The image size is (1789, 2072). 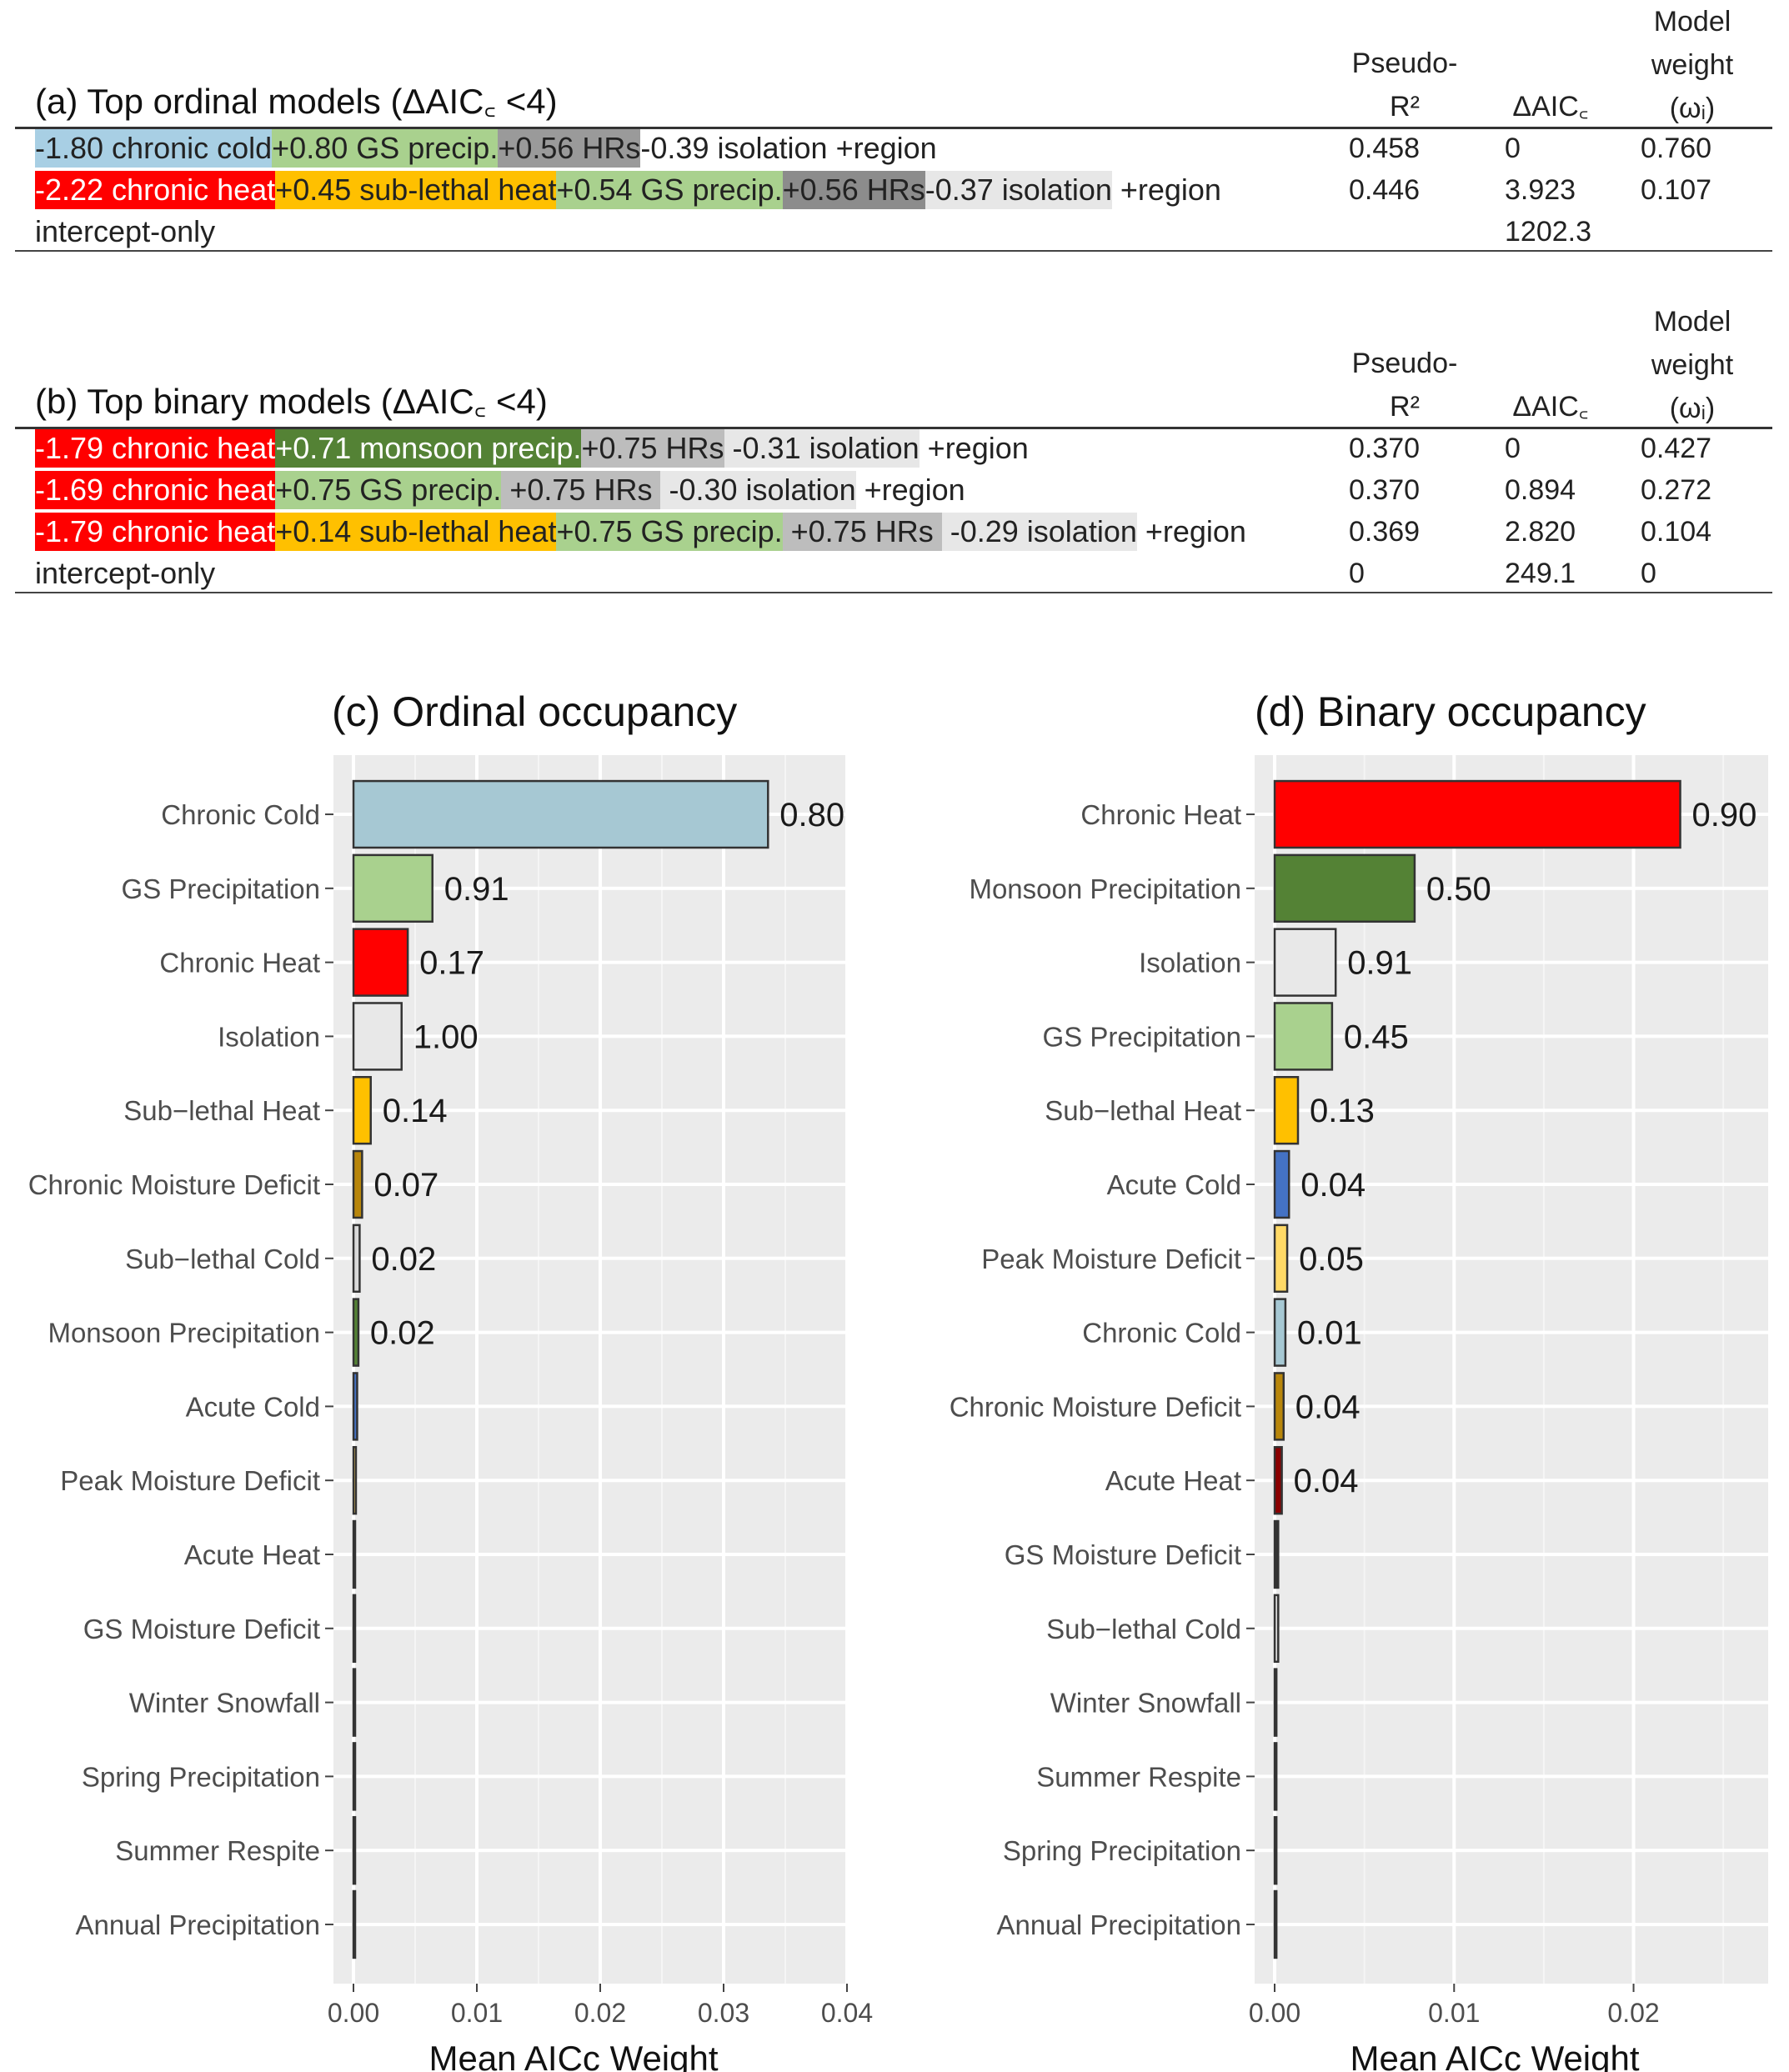 I want to click on table-a-header-delta-aic: ΔAIC꜀, so click(x=1550, y=107).